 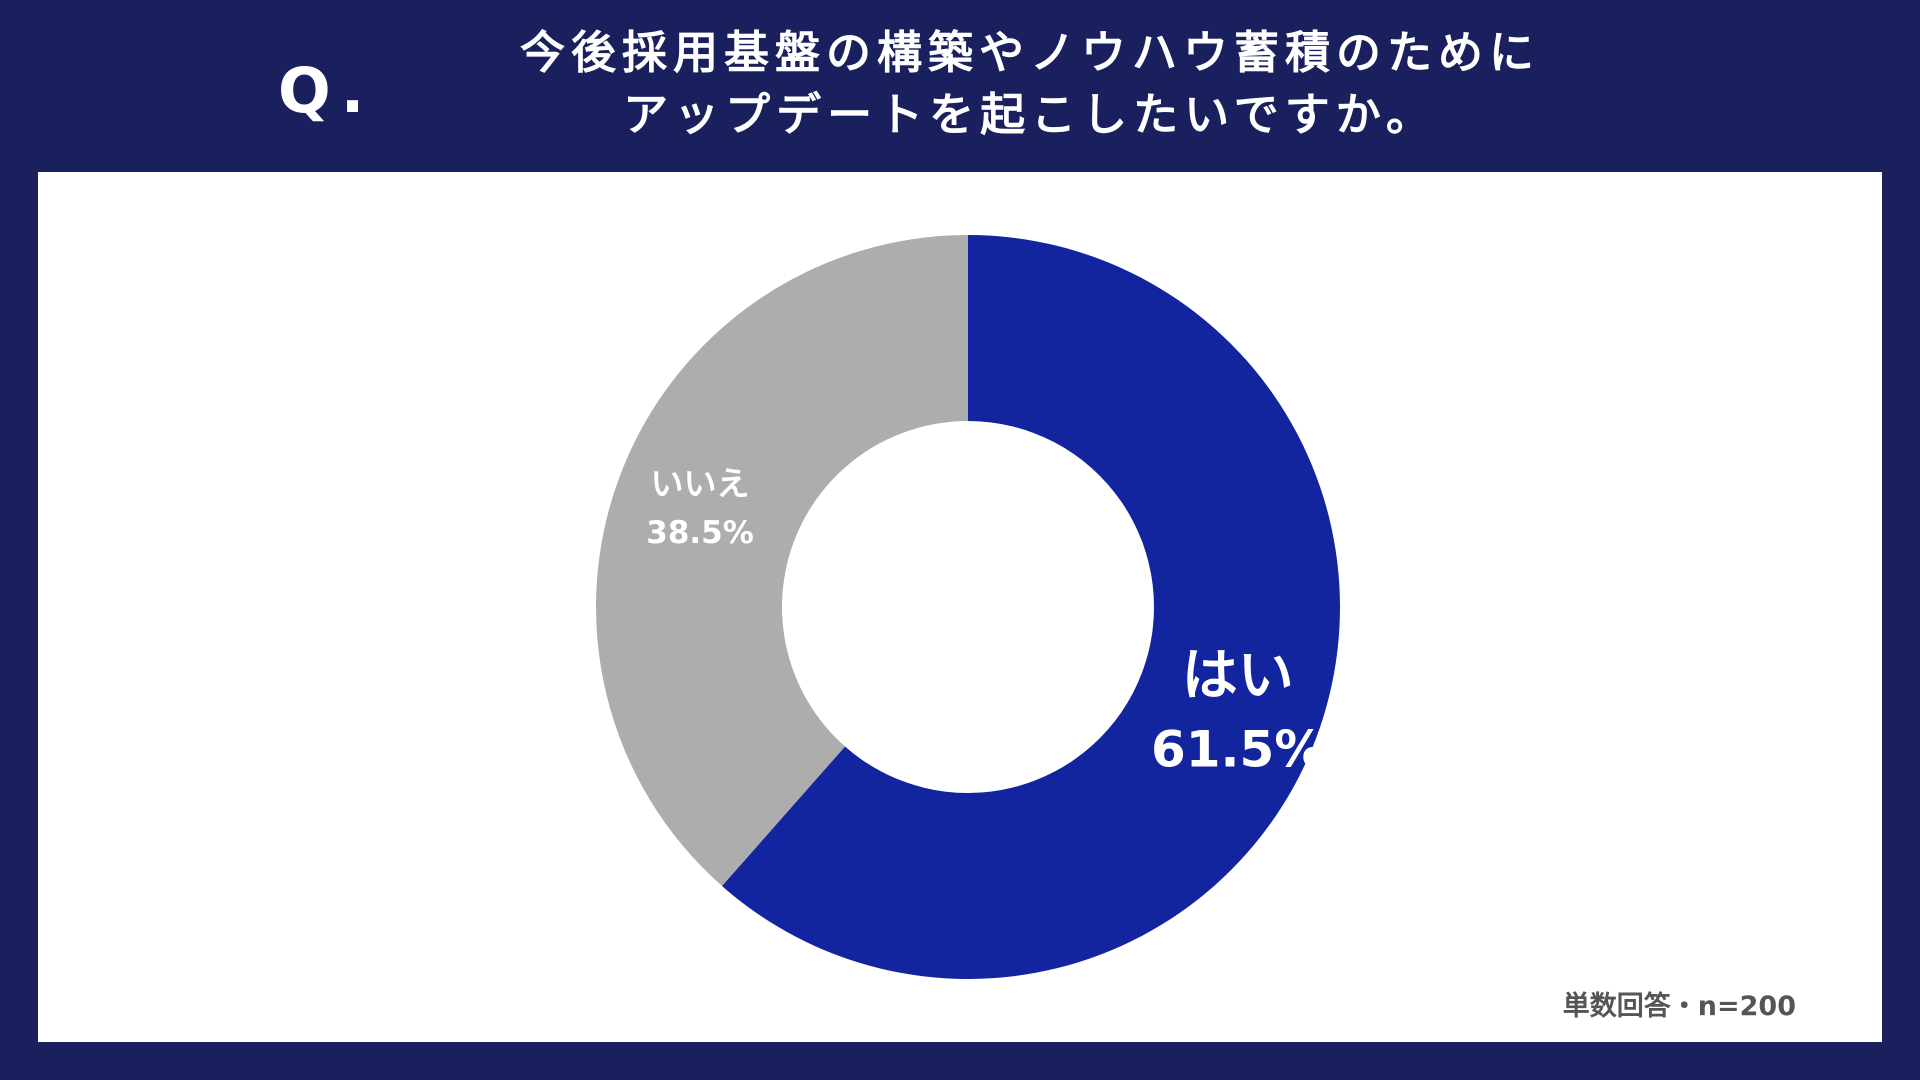 I want to click on question-title-line-1: 今後採用基盤の構築やノウハウ蓄積のために, so click(x=1029, y=52).